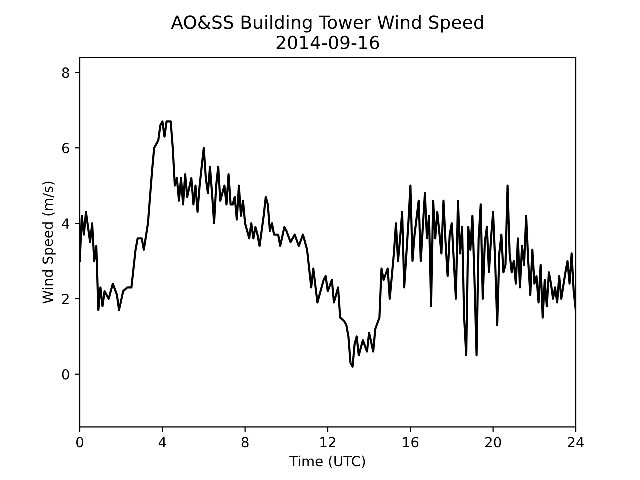 This screenshot has height=480, width=640. Describe the element at coordinates (66, 374) in the screenshot. I see `y-tick-label: 0` at that location.